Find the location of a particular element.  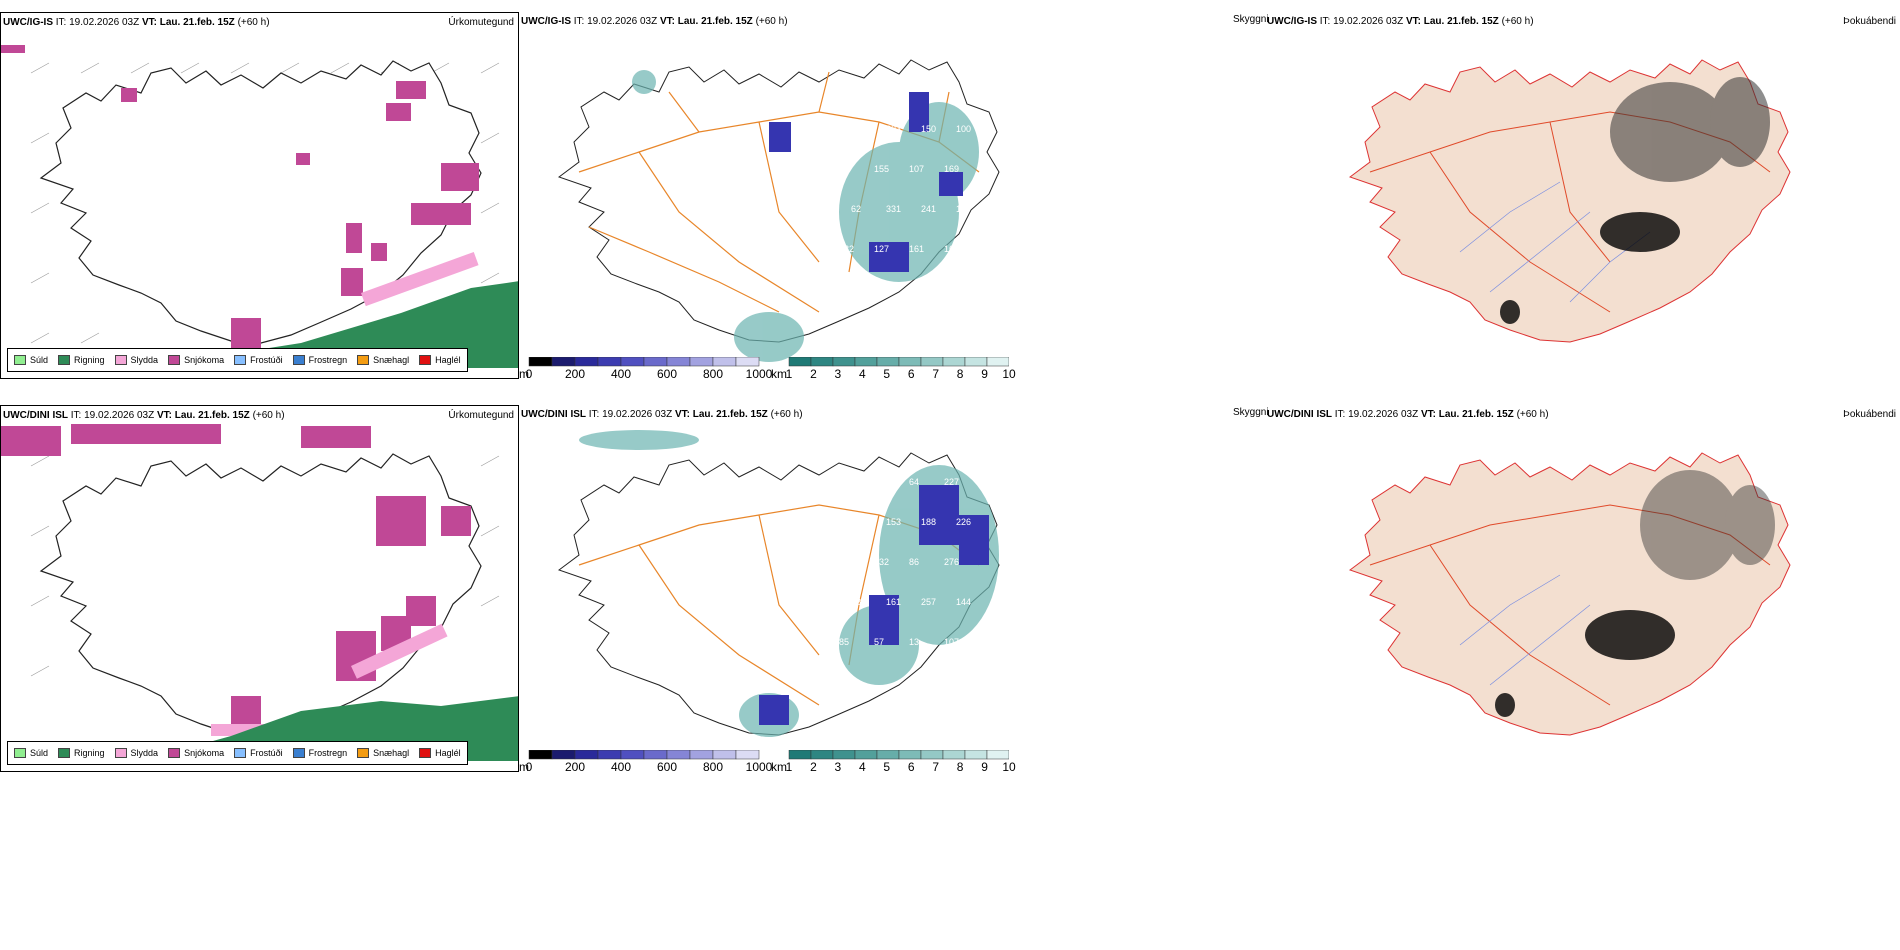

cloud-base-value: 227 is located at coordinates (951, 482).